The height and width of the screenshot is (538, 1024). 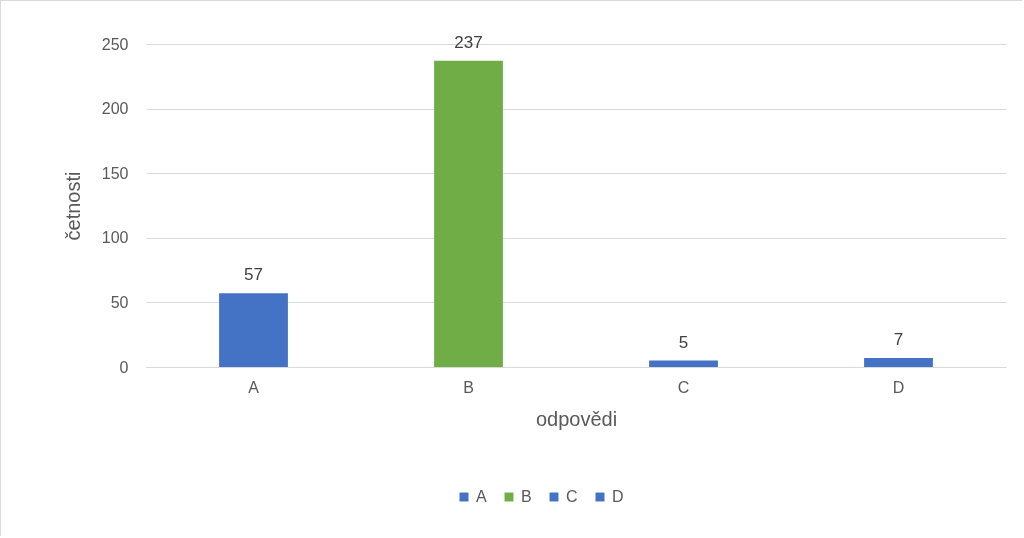 What do you see at coordinates (618, 496) in the screenshot?
I see `legend-label: D` at bounding box center [618, 496].